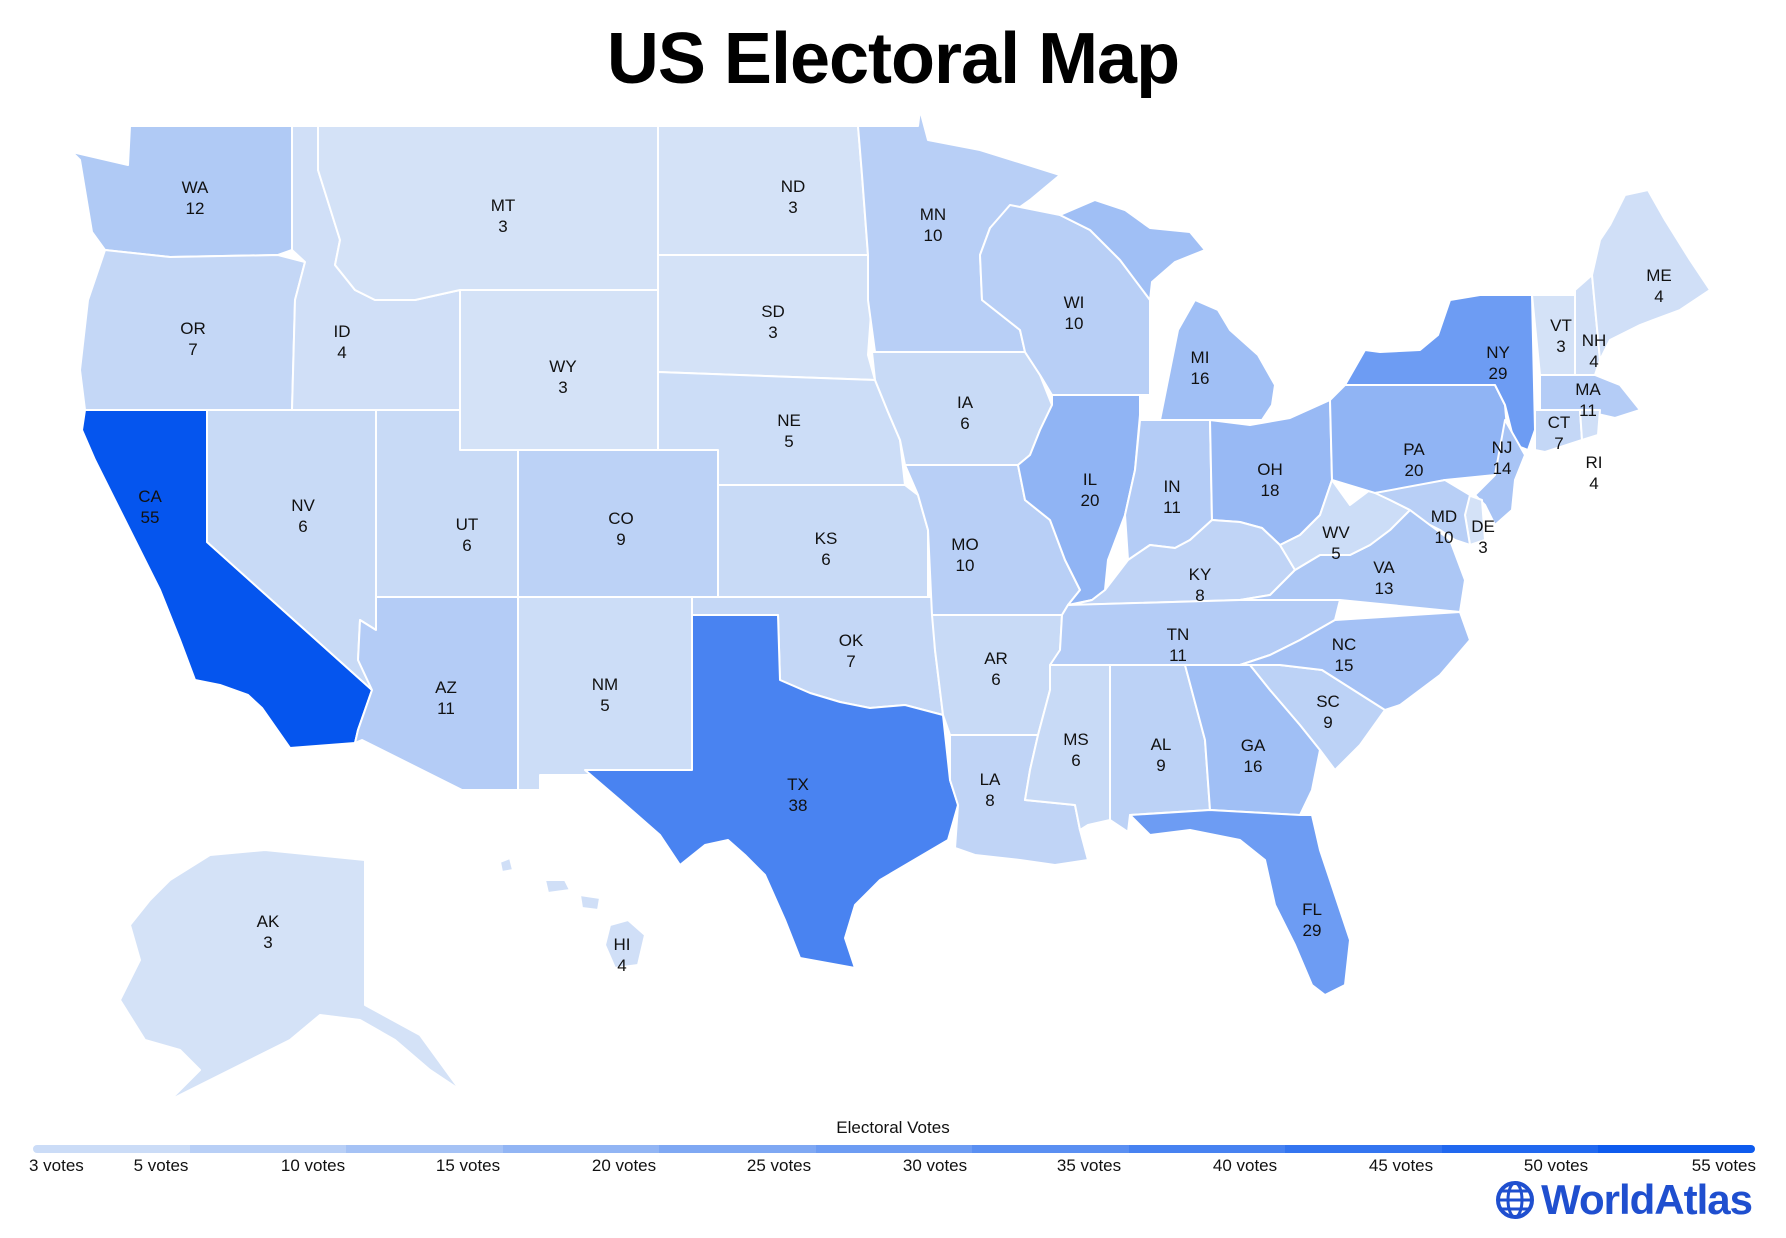  I want to click on state-label-co: CO, so click(621, 518).